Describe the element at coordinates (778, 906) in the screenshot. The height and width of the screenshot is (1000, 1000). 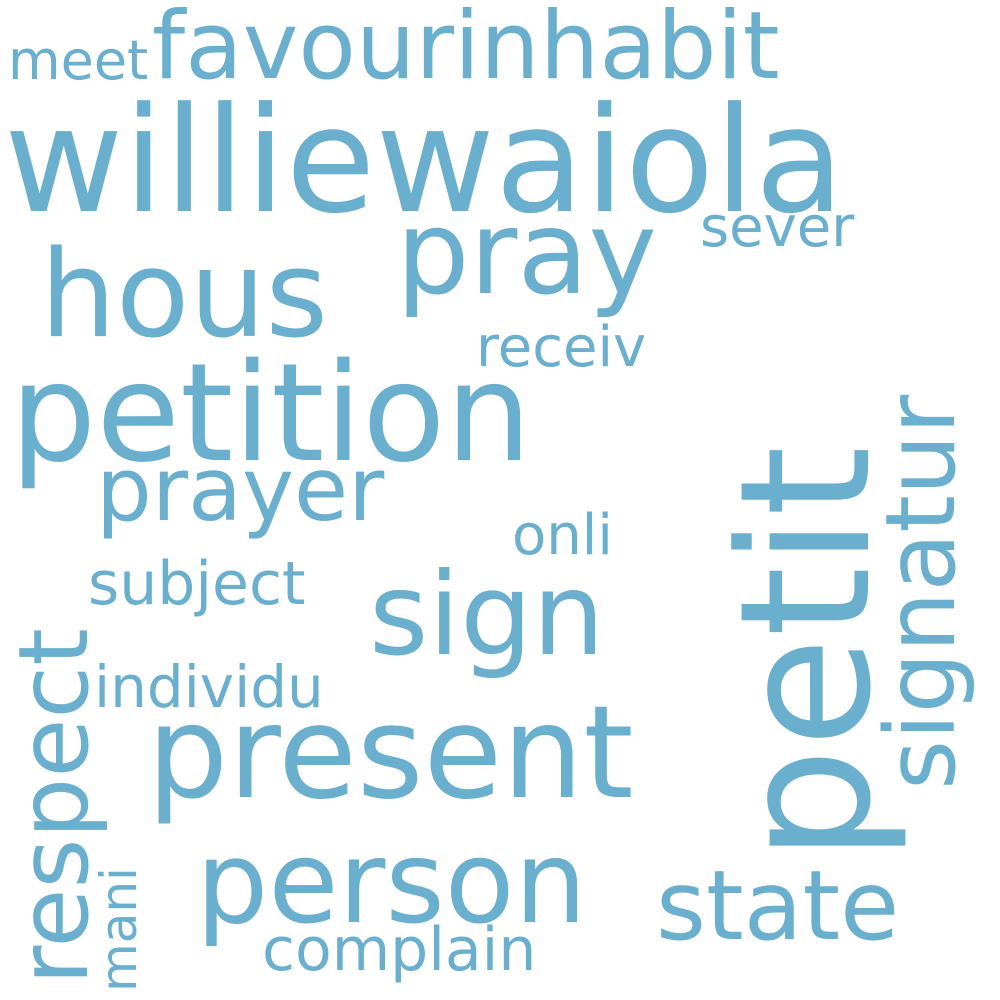
I see `word-state: state` at that location.